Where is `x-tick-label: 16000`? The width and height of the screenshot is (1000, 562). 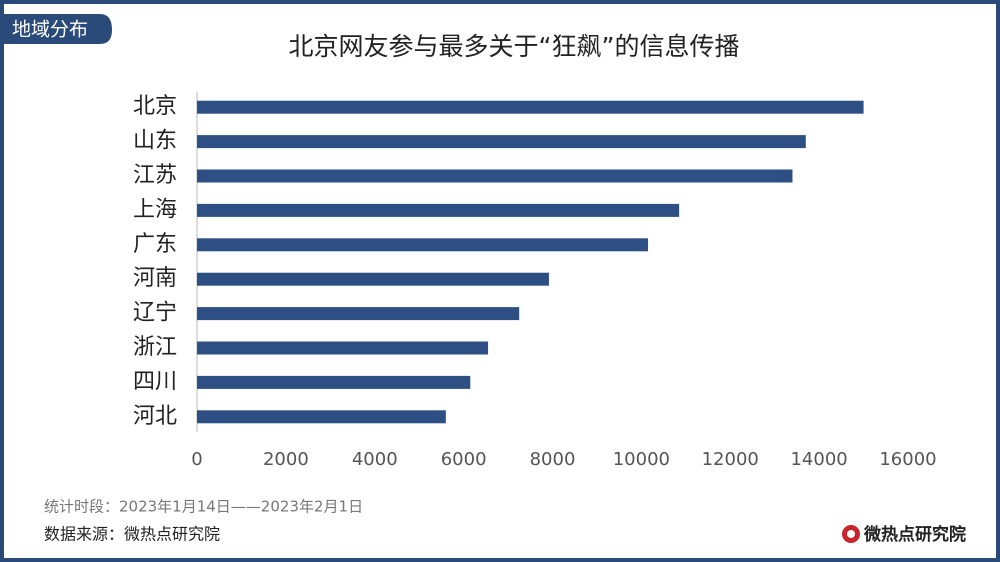
x-tick-label: 16000 is located at coordinates (907, 459).